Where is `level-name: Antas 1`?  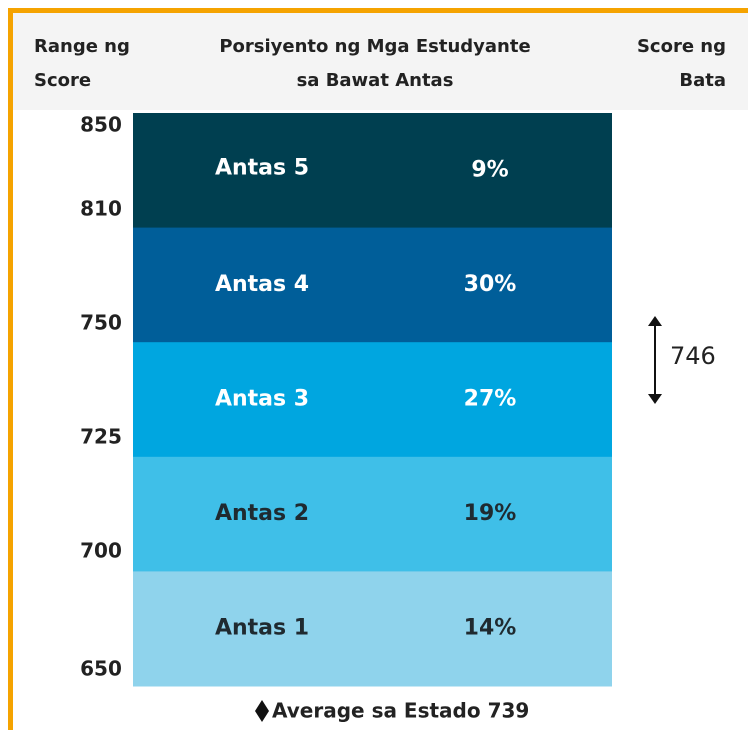 level-name: Antas 1 is located at coordinates (262, 628).